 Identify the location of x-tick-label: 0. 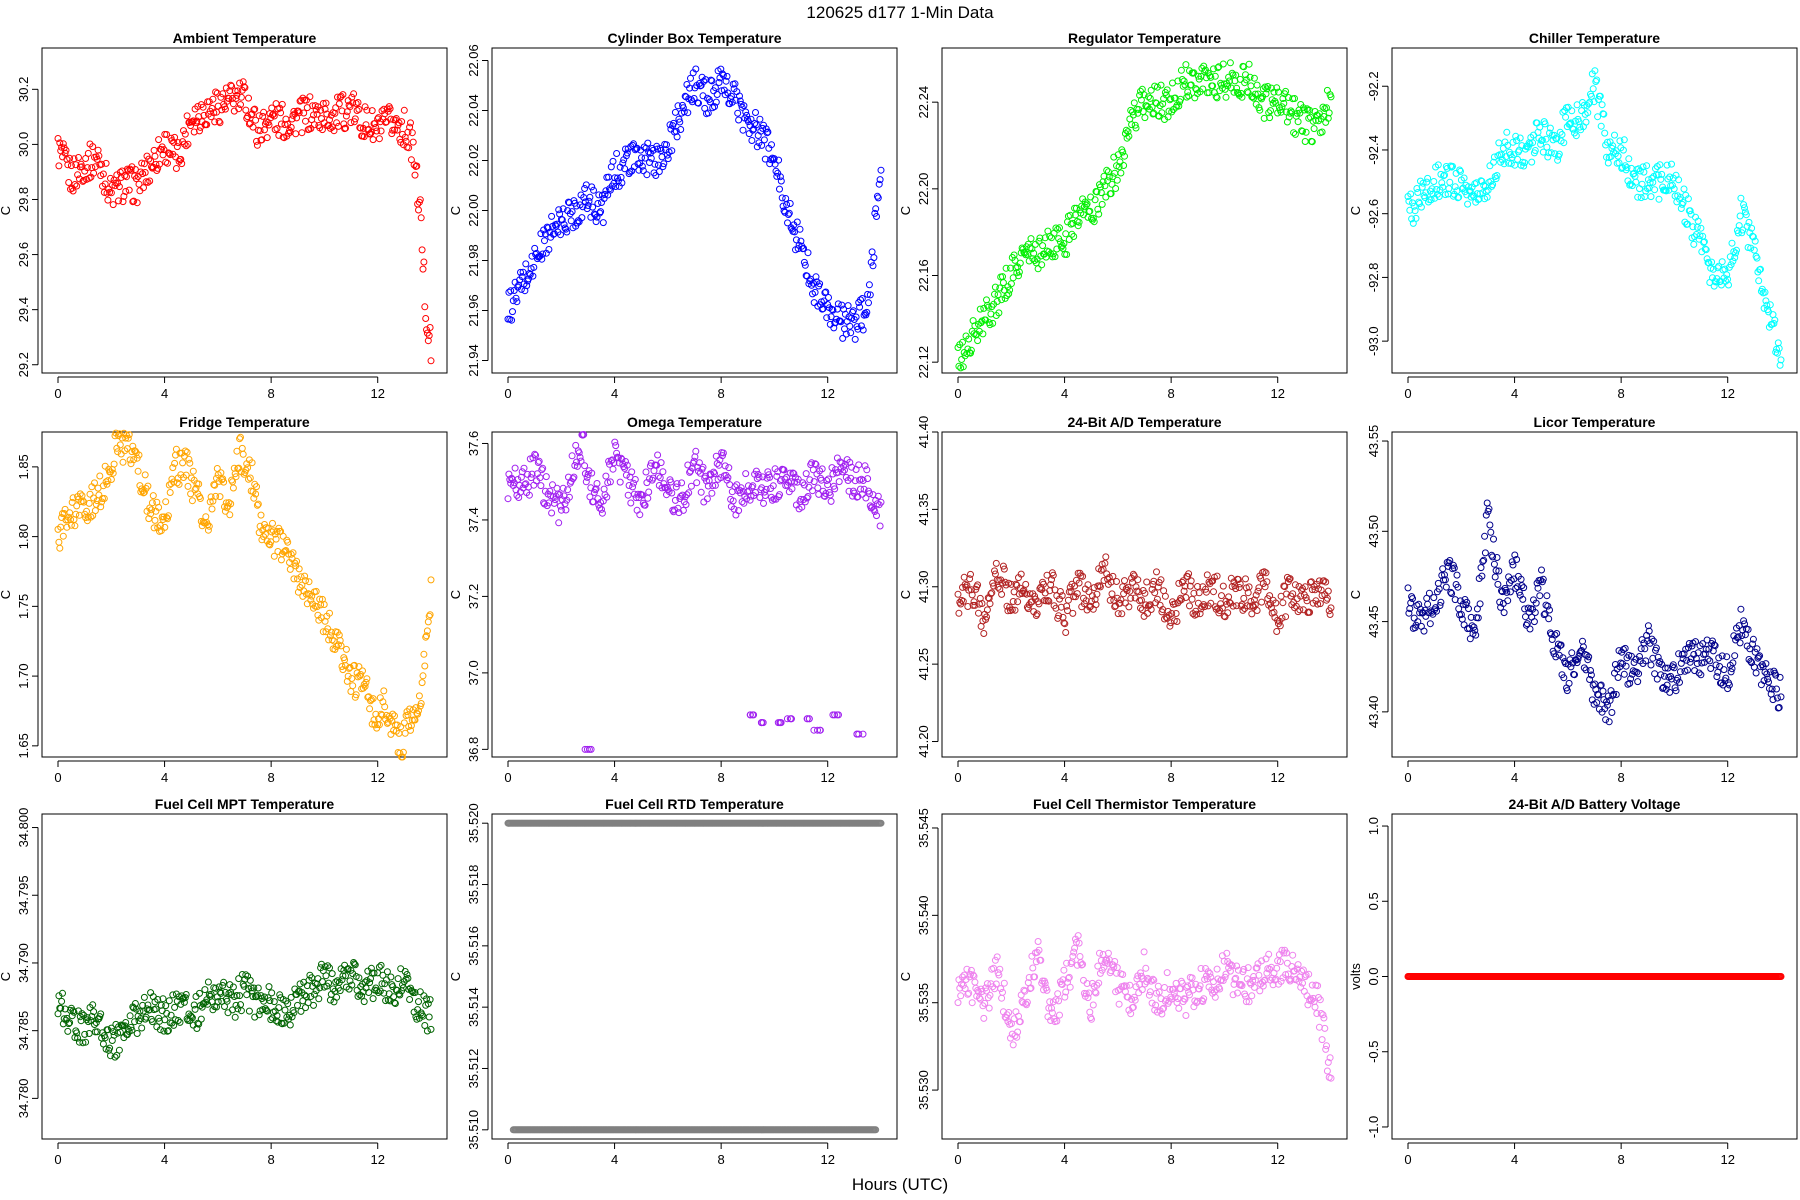
(957, 393).